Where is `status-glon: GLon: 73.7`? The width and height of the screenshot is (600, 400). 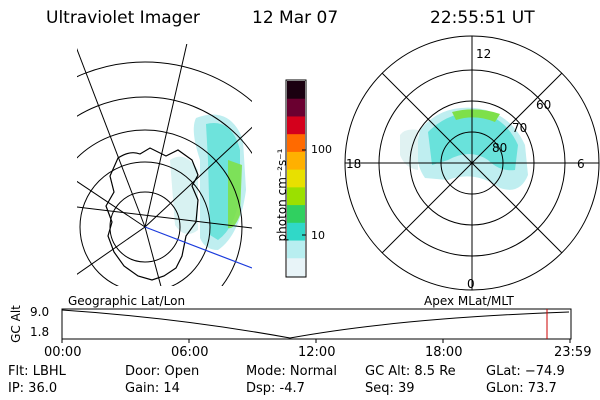
status-glon: GLon: 73.7 is located at coordinates (521, 388).